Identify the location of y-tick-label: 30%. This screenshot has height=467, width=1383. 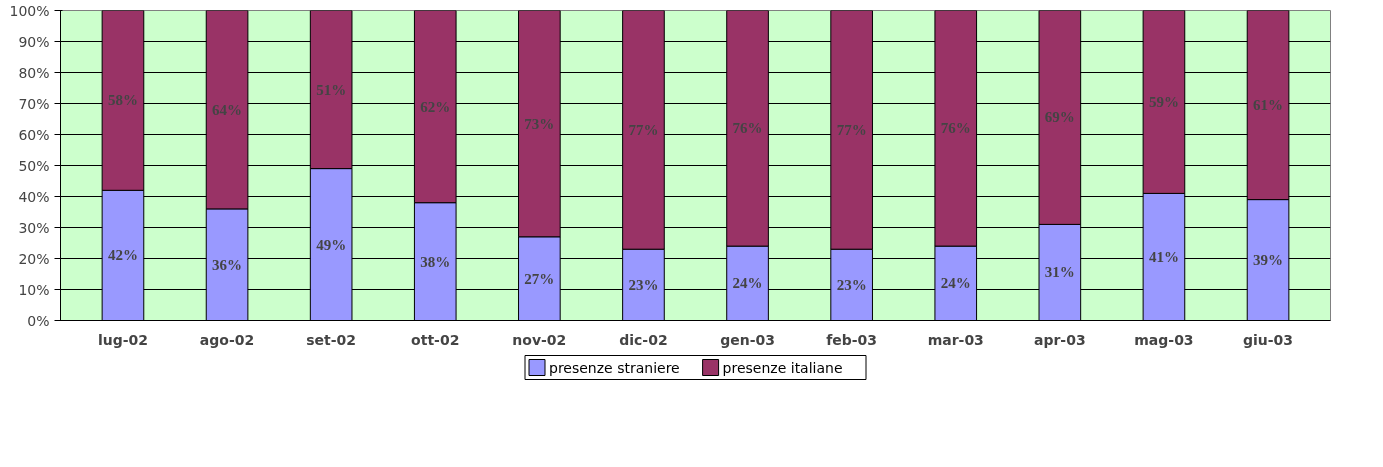
(34, 227).